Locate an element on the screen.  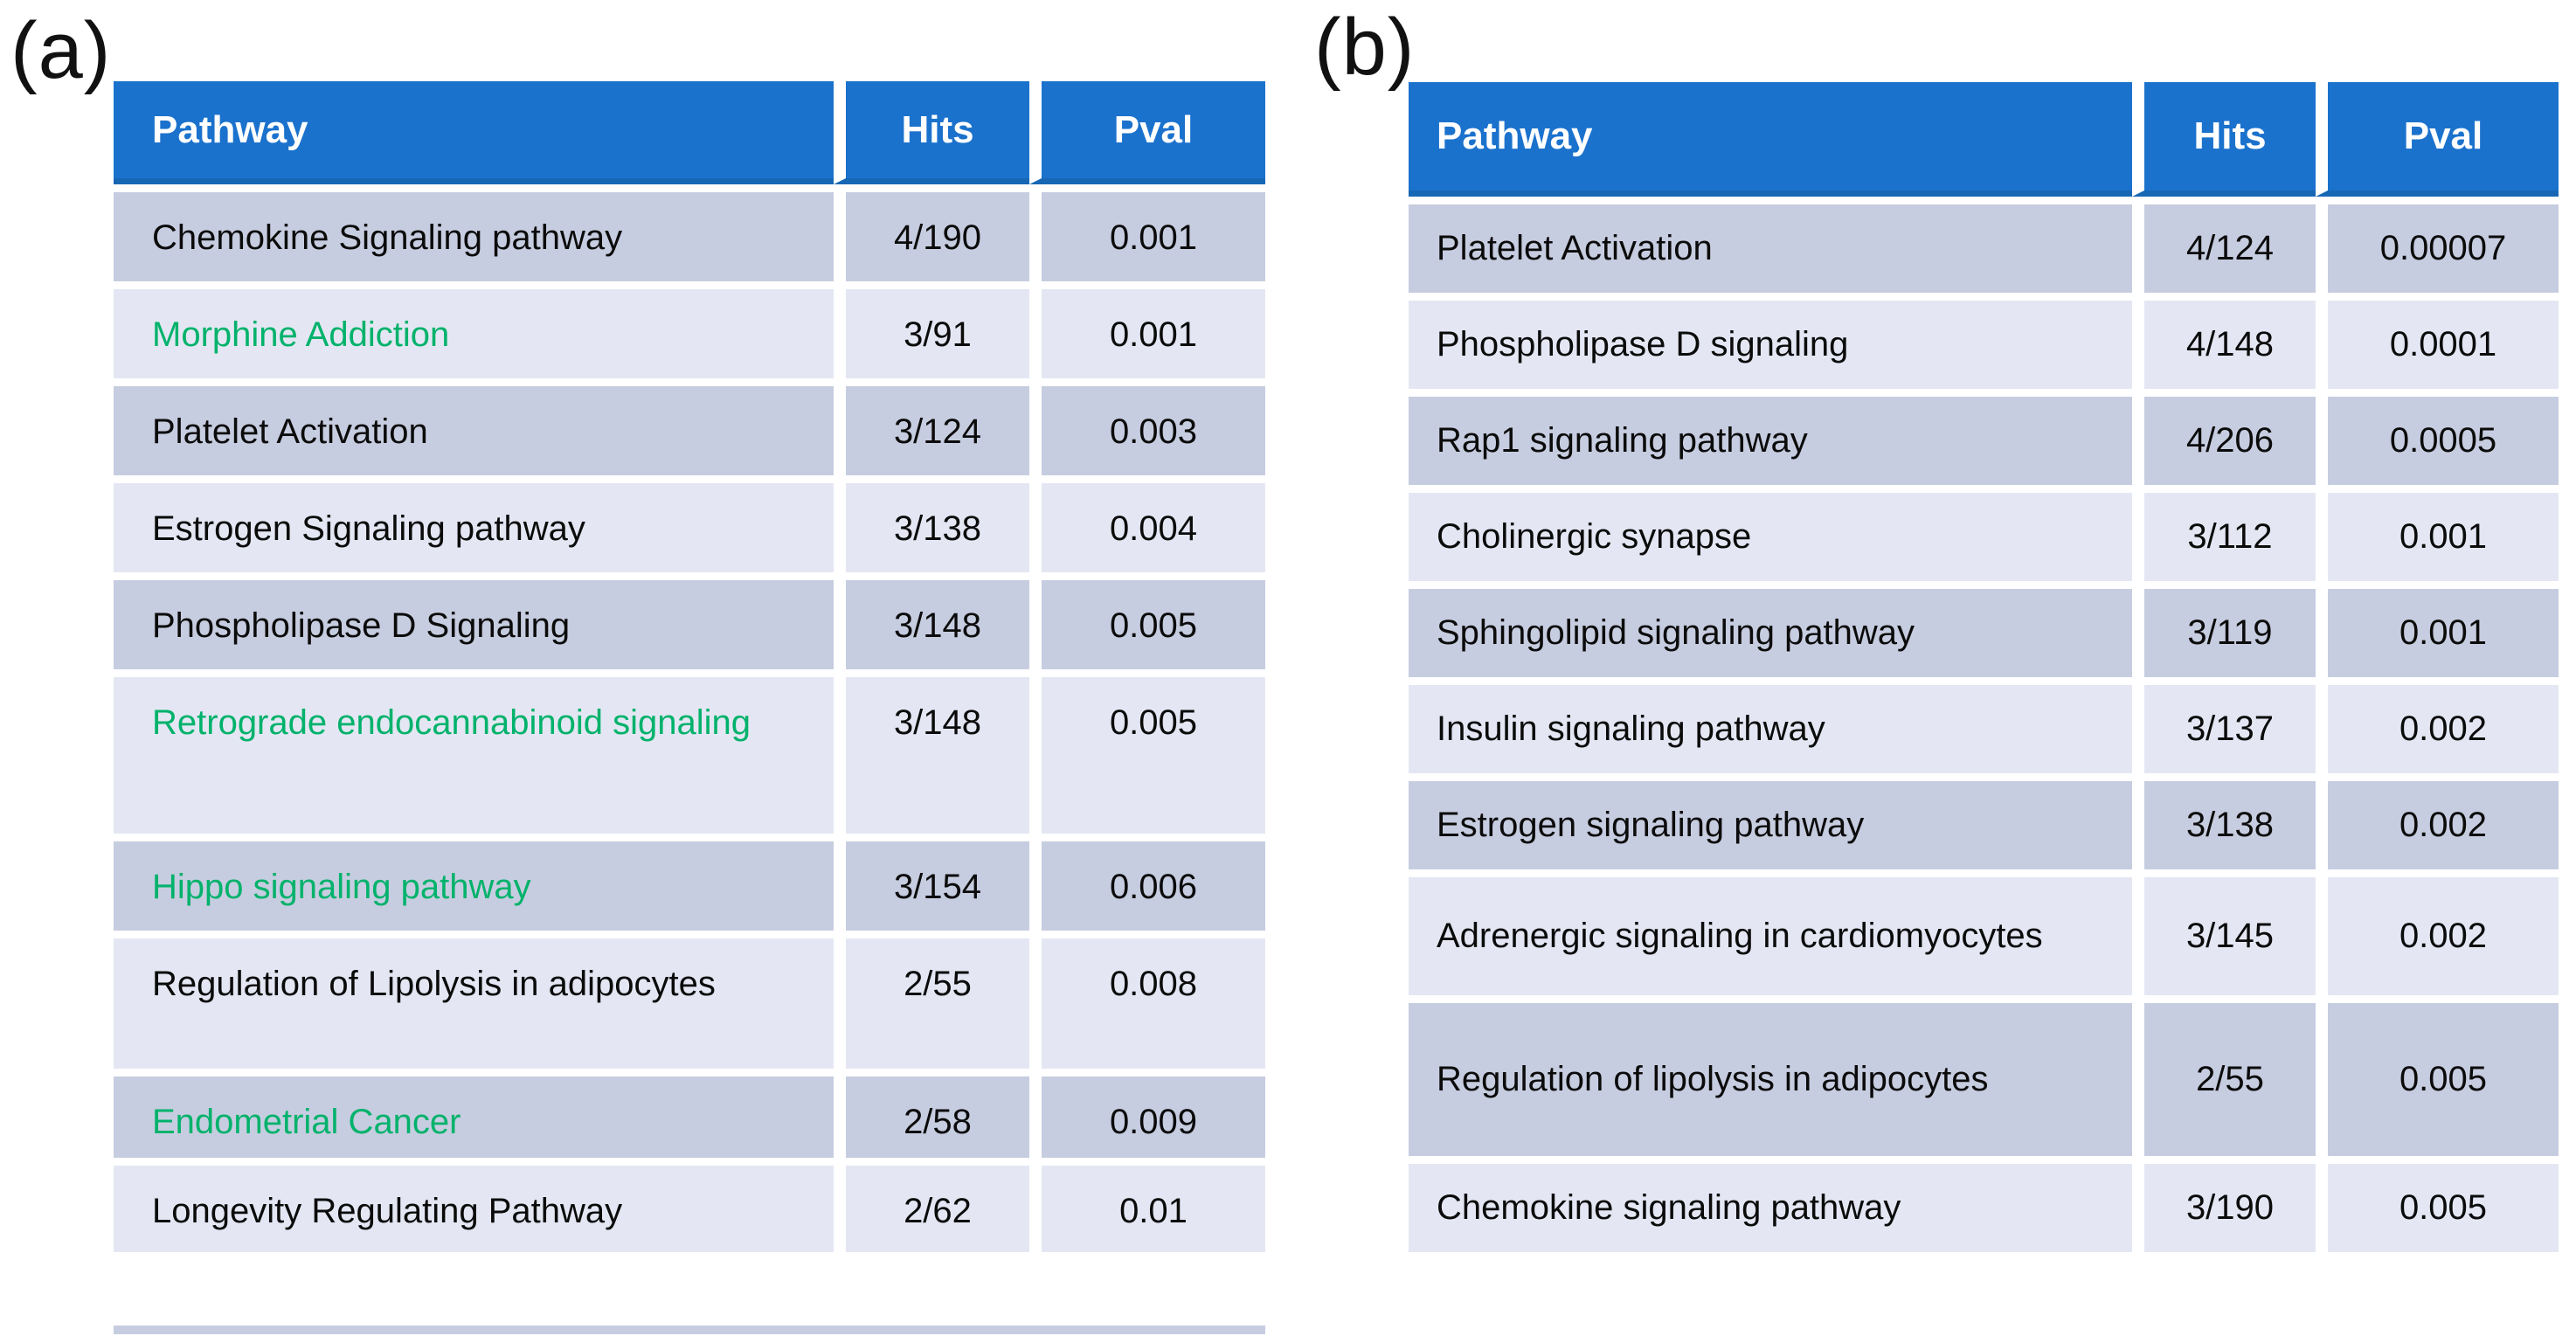
hits-cell: 4/124 is located at coordinates (2224, 245).